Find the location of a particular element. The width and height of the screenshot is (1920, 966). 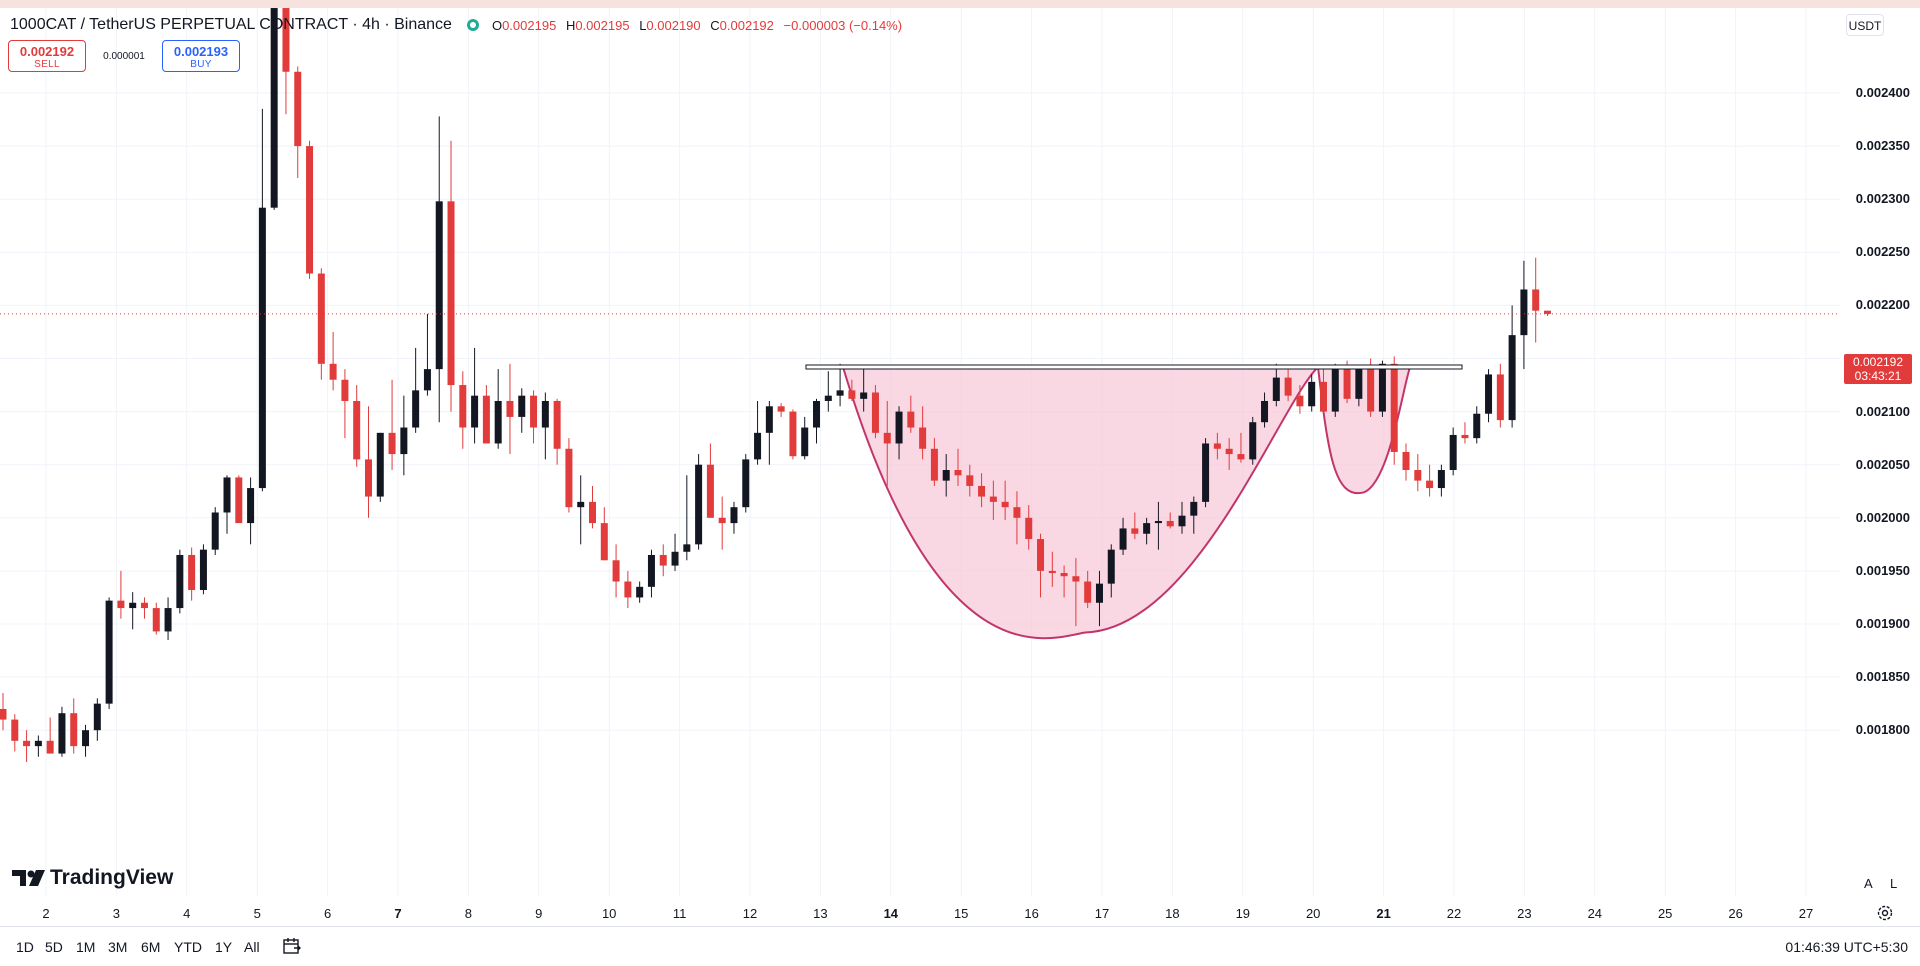

time-tick-label: 19 is located at coordinates (1243, 913).